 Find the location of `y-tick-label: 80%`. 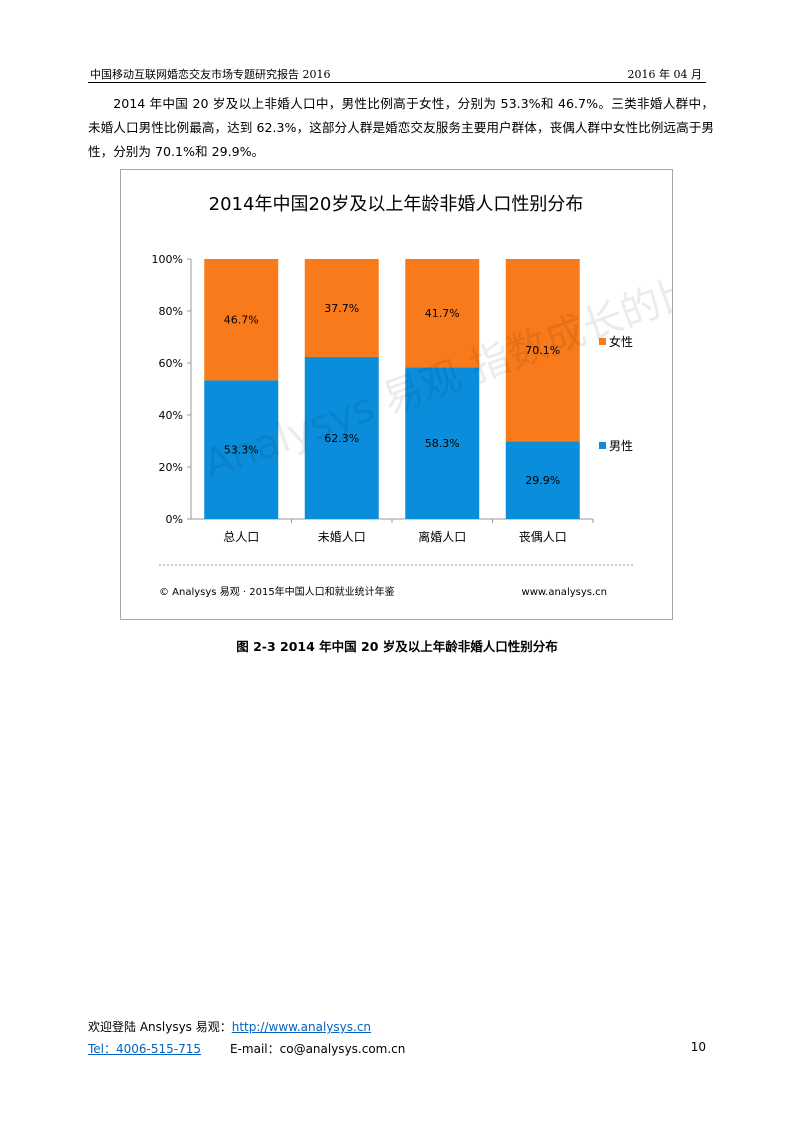

y-tick-label: 80% is located at coordinates (171, 311).